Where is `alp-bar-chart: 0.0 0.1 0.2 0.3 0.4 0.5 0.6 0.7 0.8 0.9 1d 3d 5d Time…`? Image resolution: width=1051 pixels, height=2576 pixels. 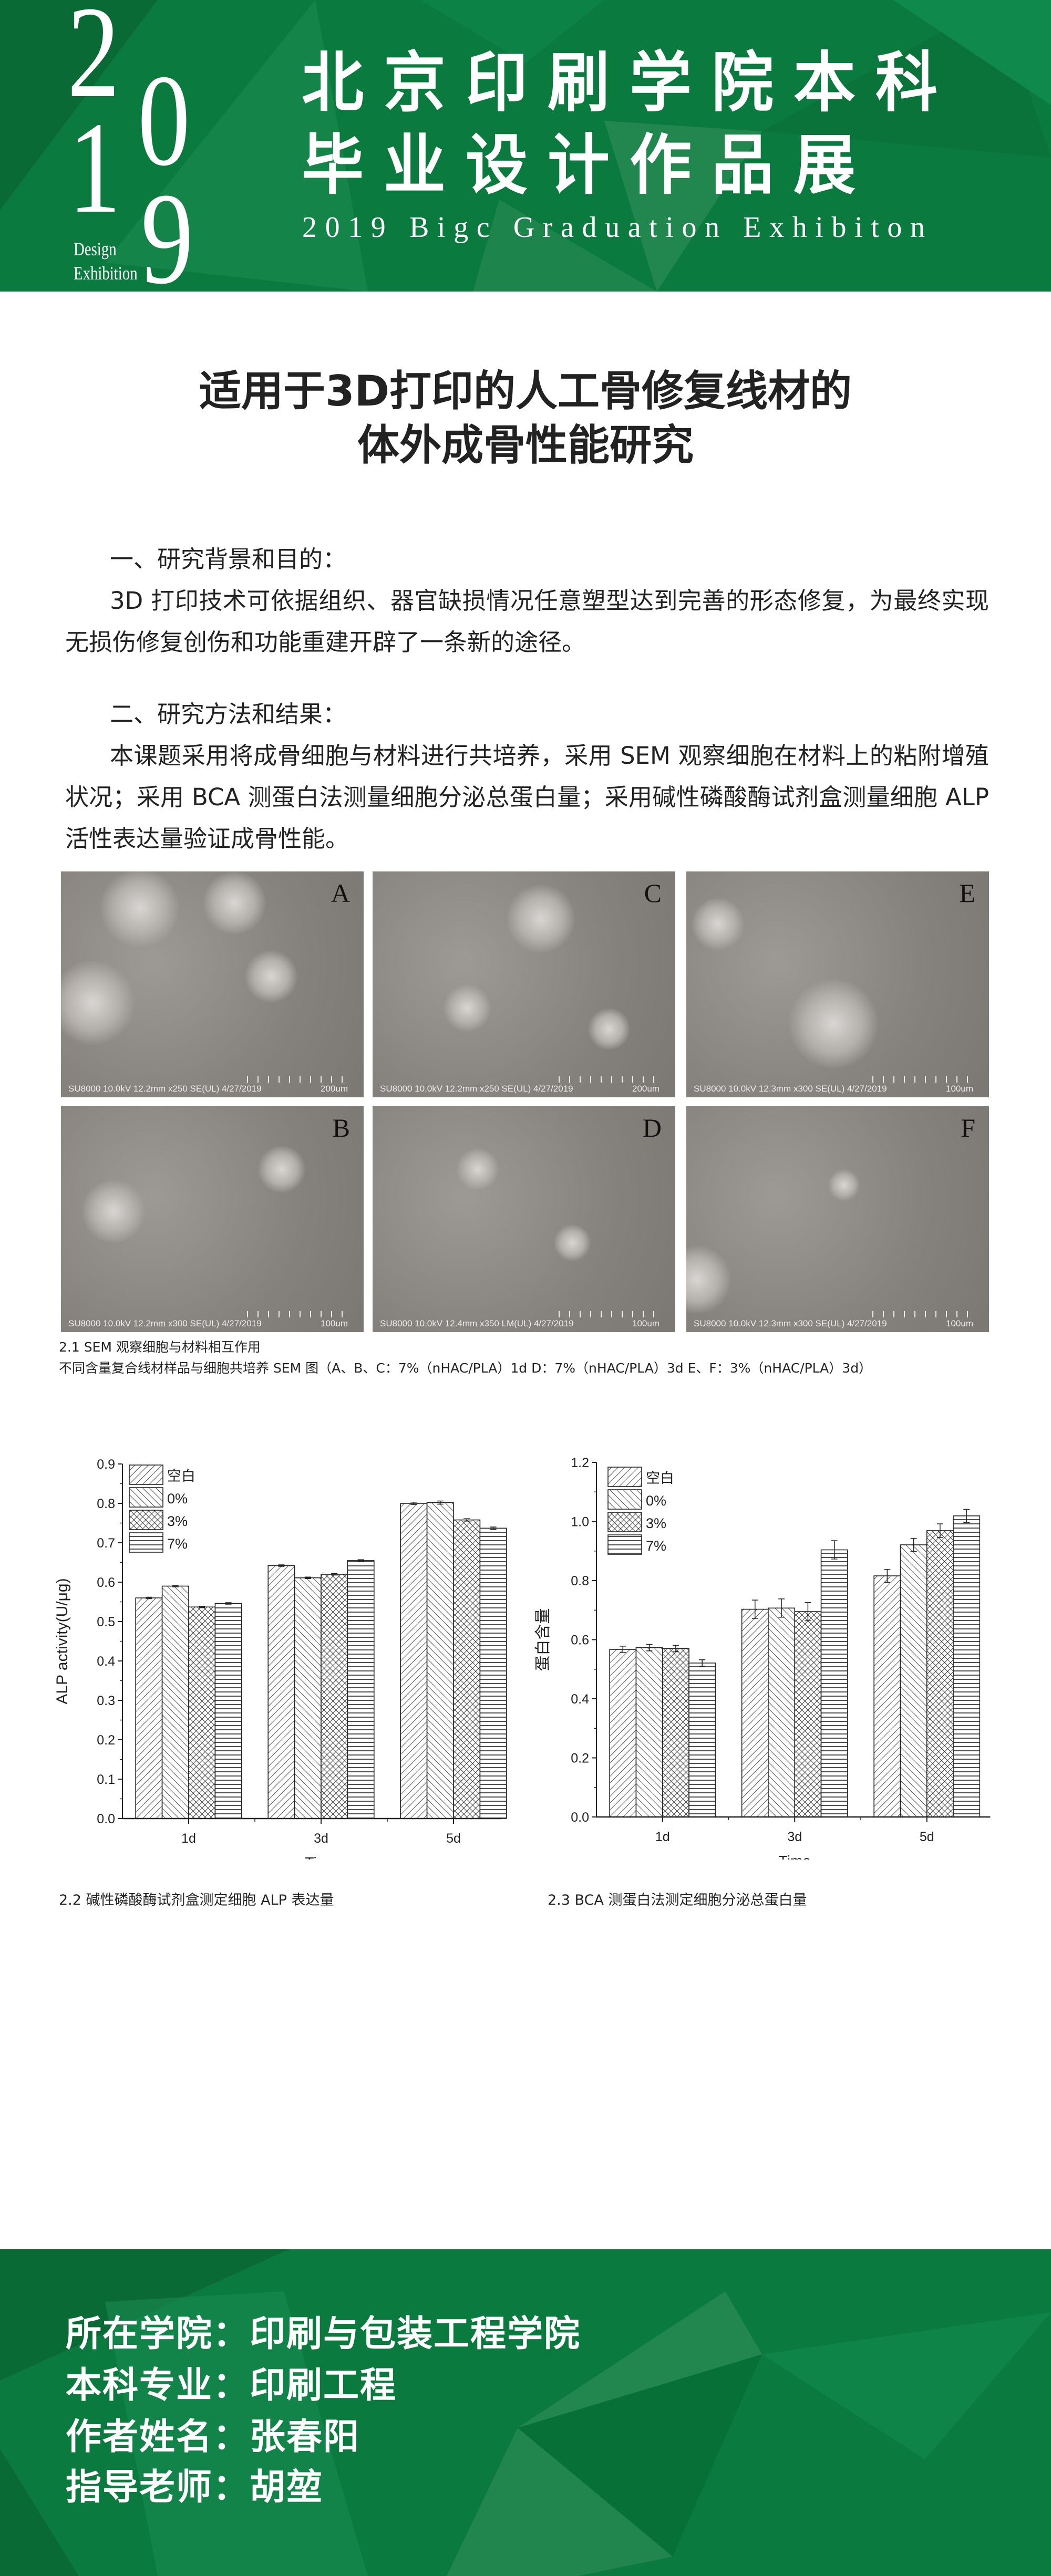 alp-bar-chart: 0.0 0.1 0.2 0.3 0.4 0.5 0.6 0.7 0.8 0.9 1d 3d 5d Time… is located at coordinates (280, 1658).